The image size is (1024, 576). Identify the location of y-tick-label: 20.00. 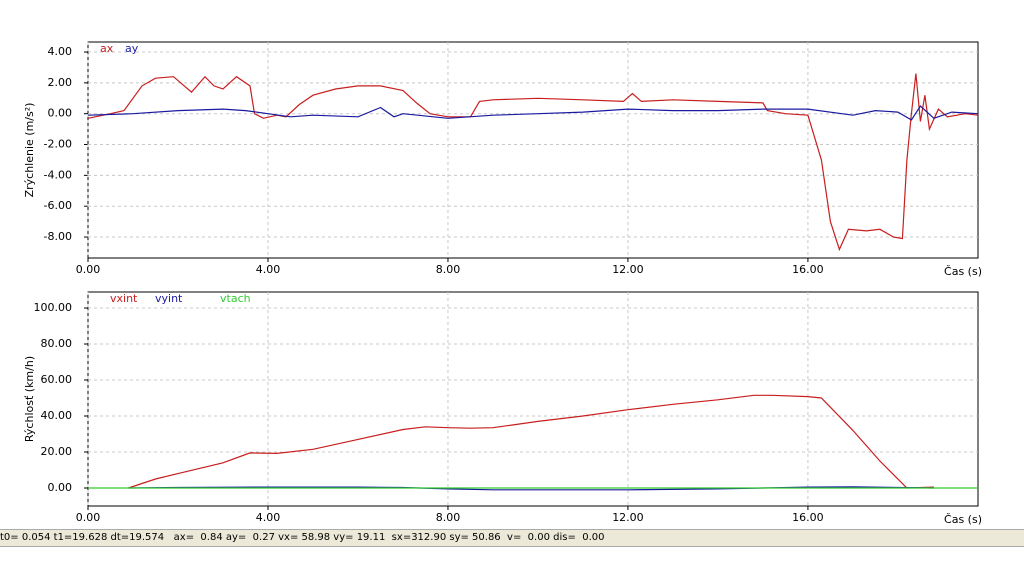
(57, 451).